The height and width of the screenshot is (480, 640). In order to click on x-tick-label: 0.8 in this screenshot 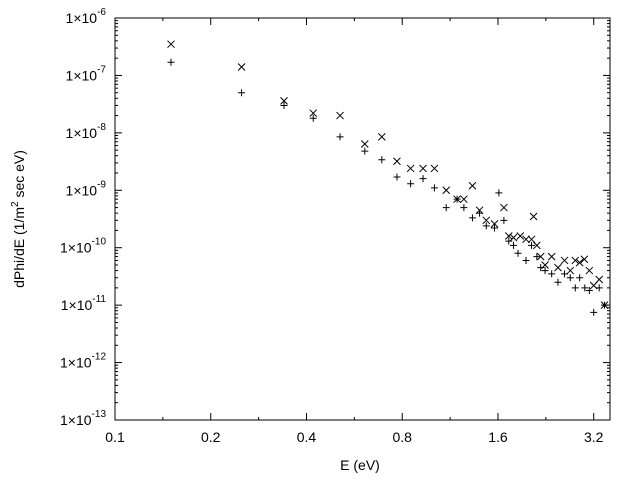, I will do `click(403, 437)`.